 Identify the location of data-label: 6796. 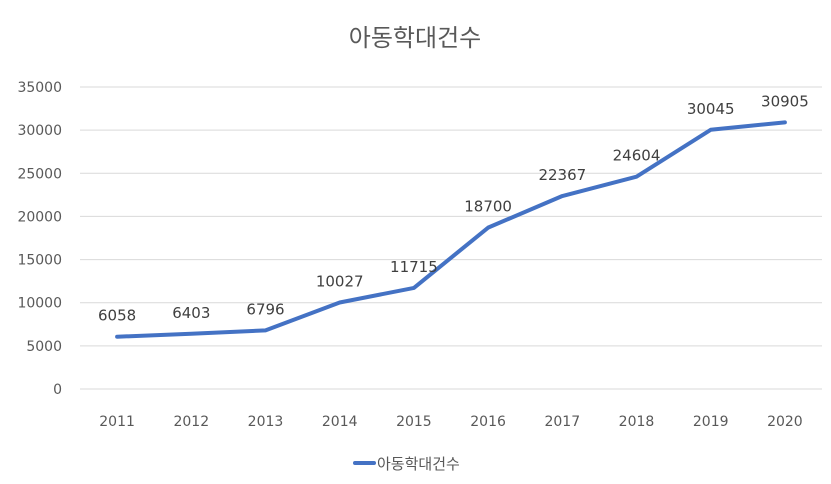
(265, 309).